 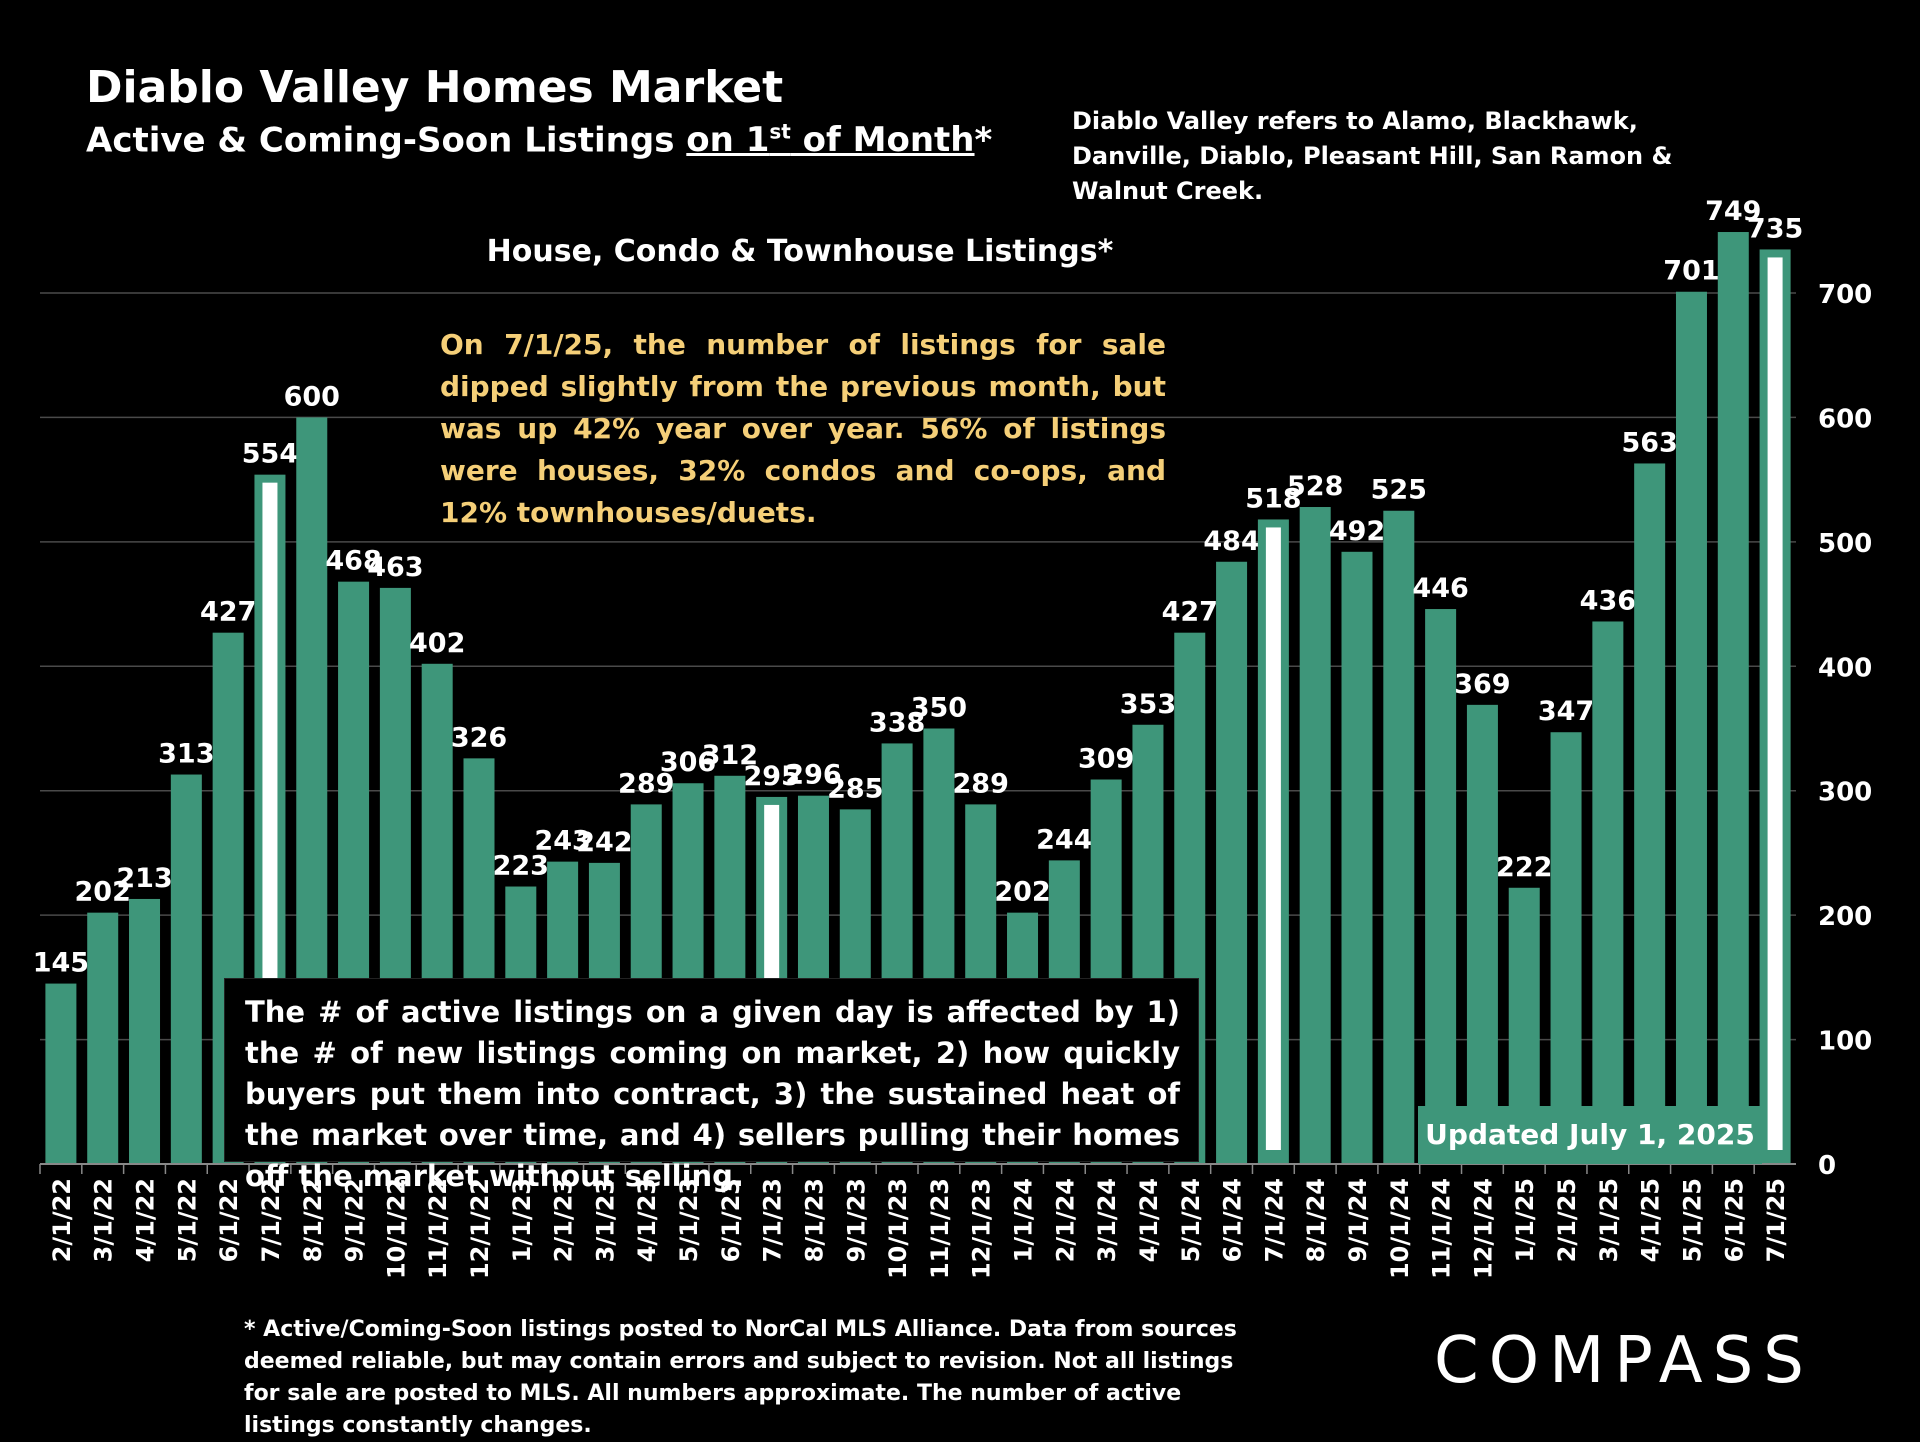 What do you see at coordinates (813, 775) in the screenshot?
I see `data-label: 296` at bounding box center [813, 775].